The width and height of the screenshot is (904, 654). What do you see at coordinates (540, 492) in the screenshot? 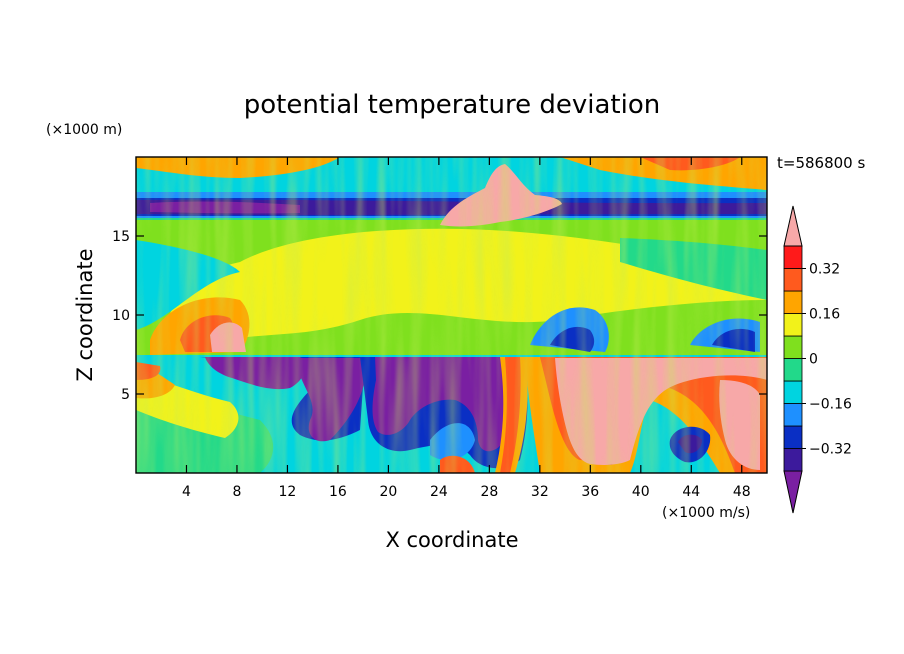
I see `x-tick-label: 32` at bounding box center [540, 492].